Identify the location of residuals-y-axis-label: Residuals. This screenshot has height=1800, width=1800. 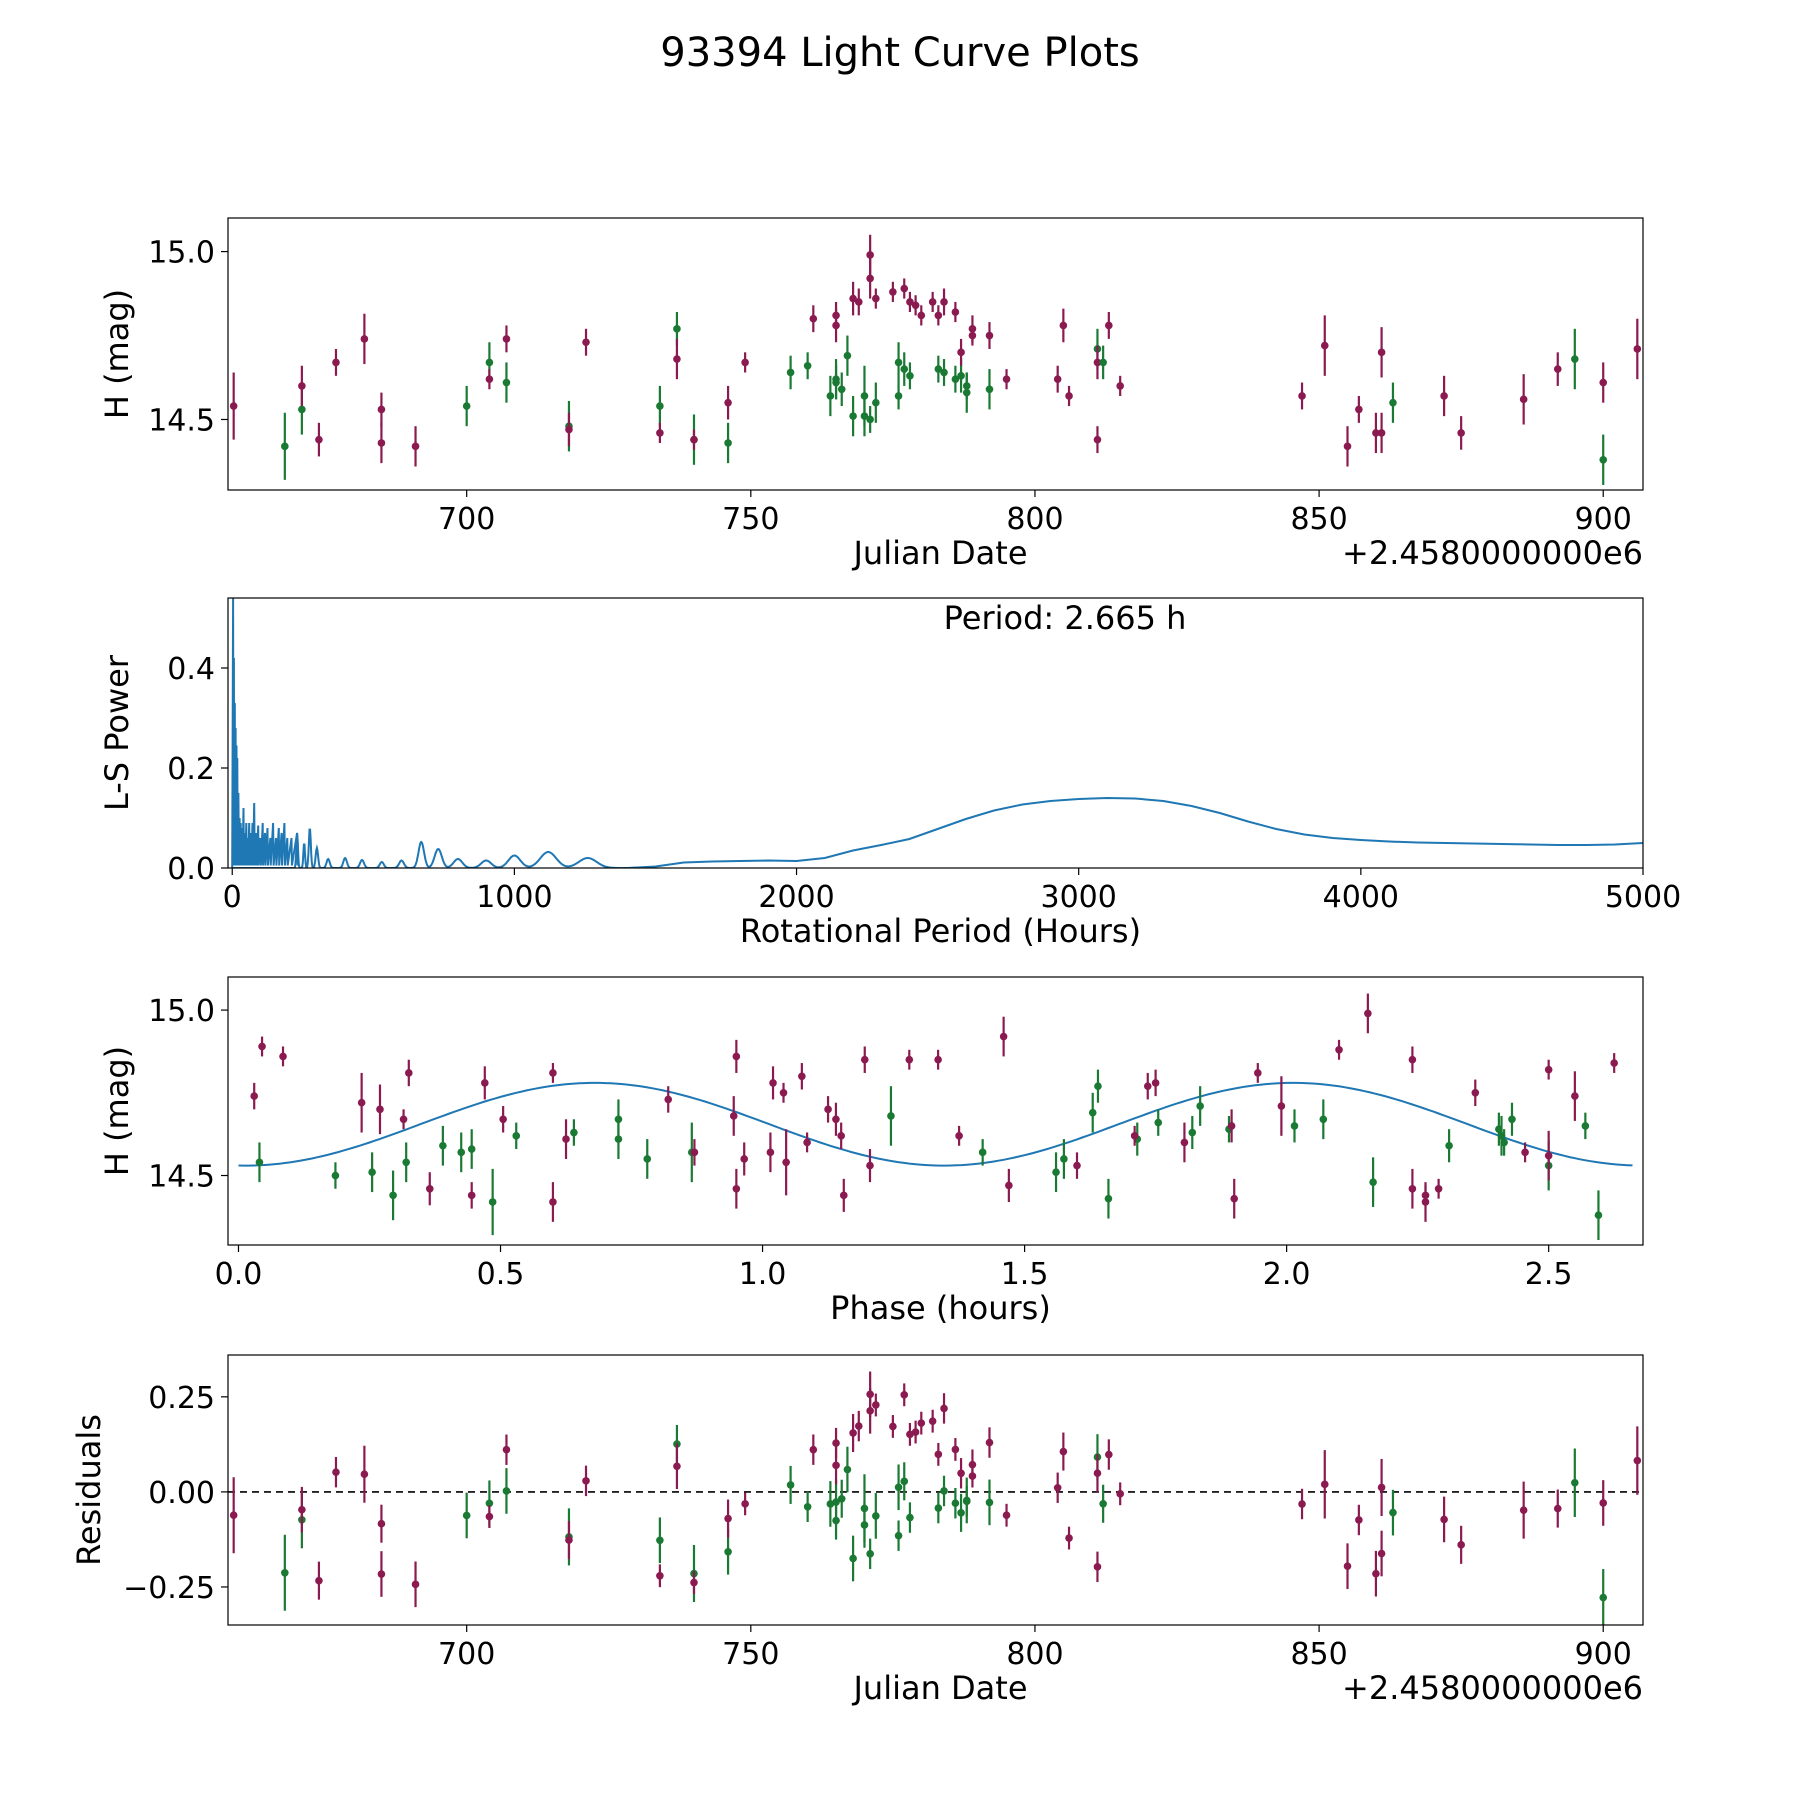
(89, 1490).